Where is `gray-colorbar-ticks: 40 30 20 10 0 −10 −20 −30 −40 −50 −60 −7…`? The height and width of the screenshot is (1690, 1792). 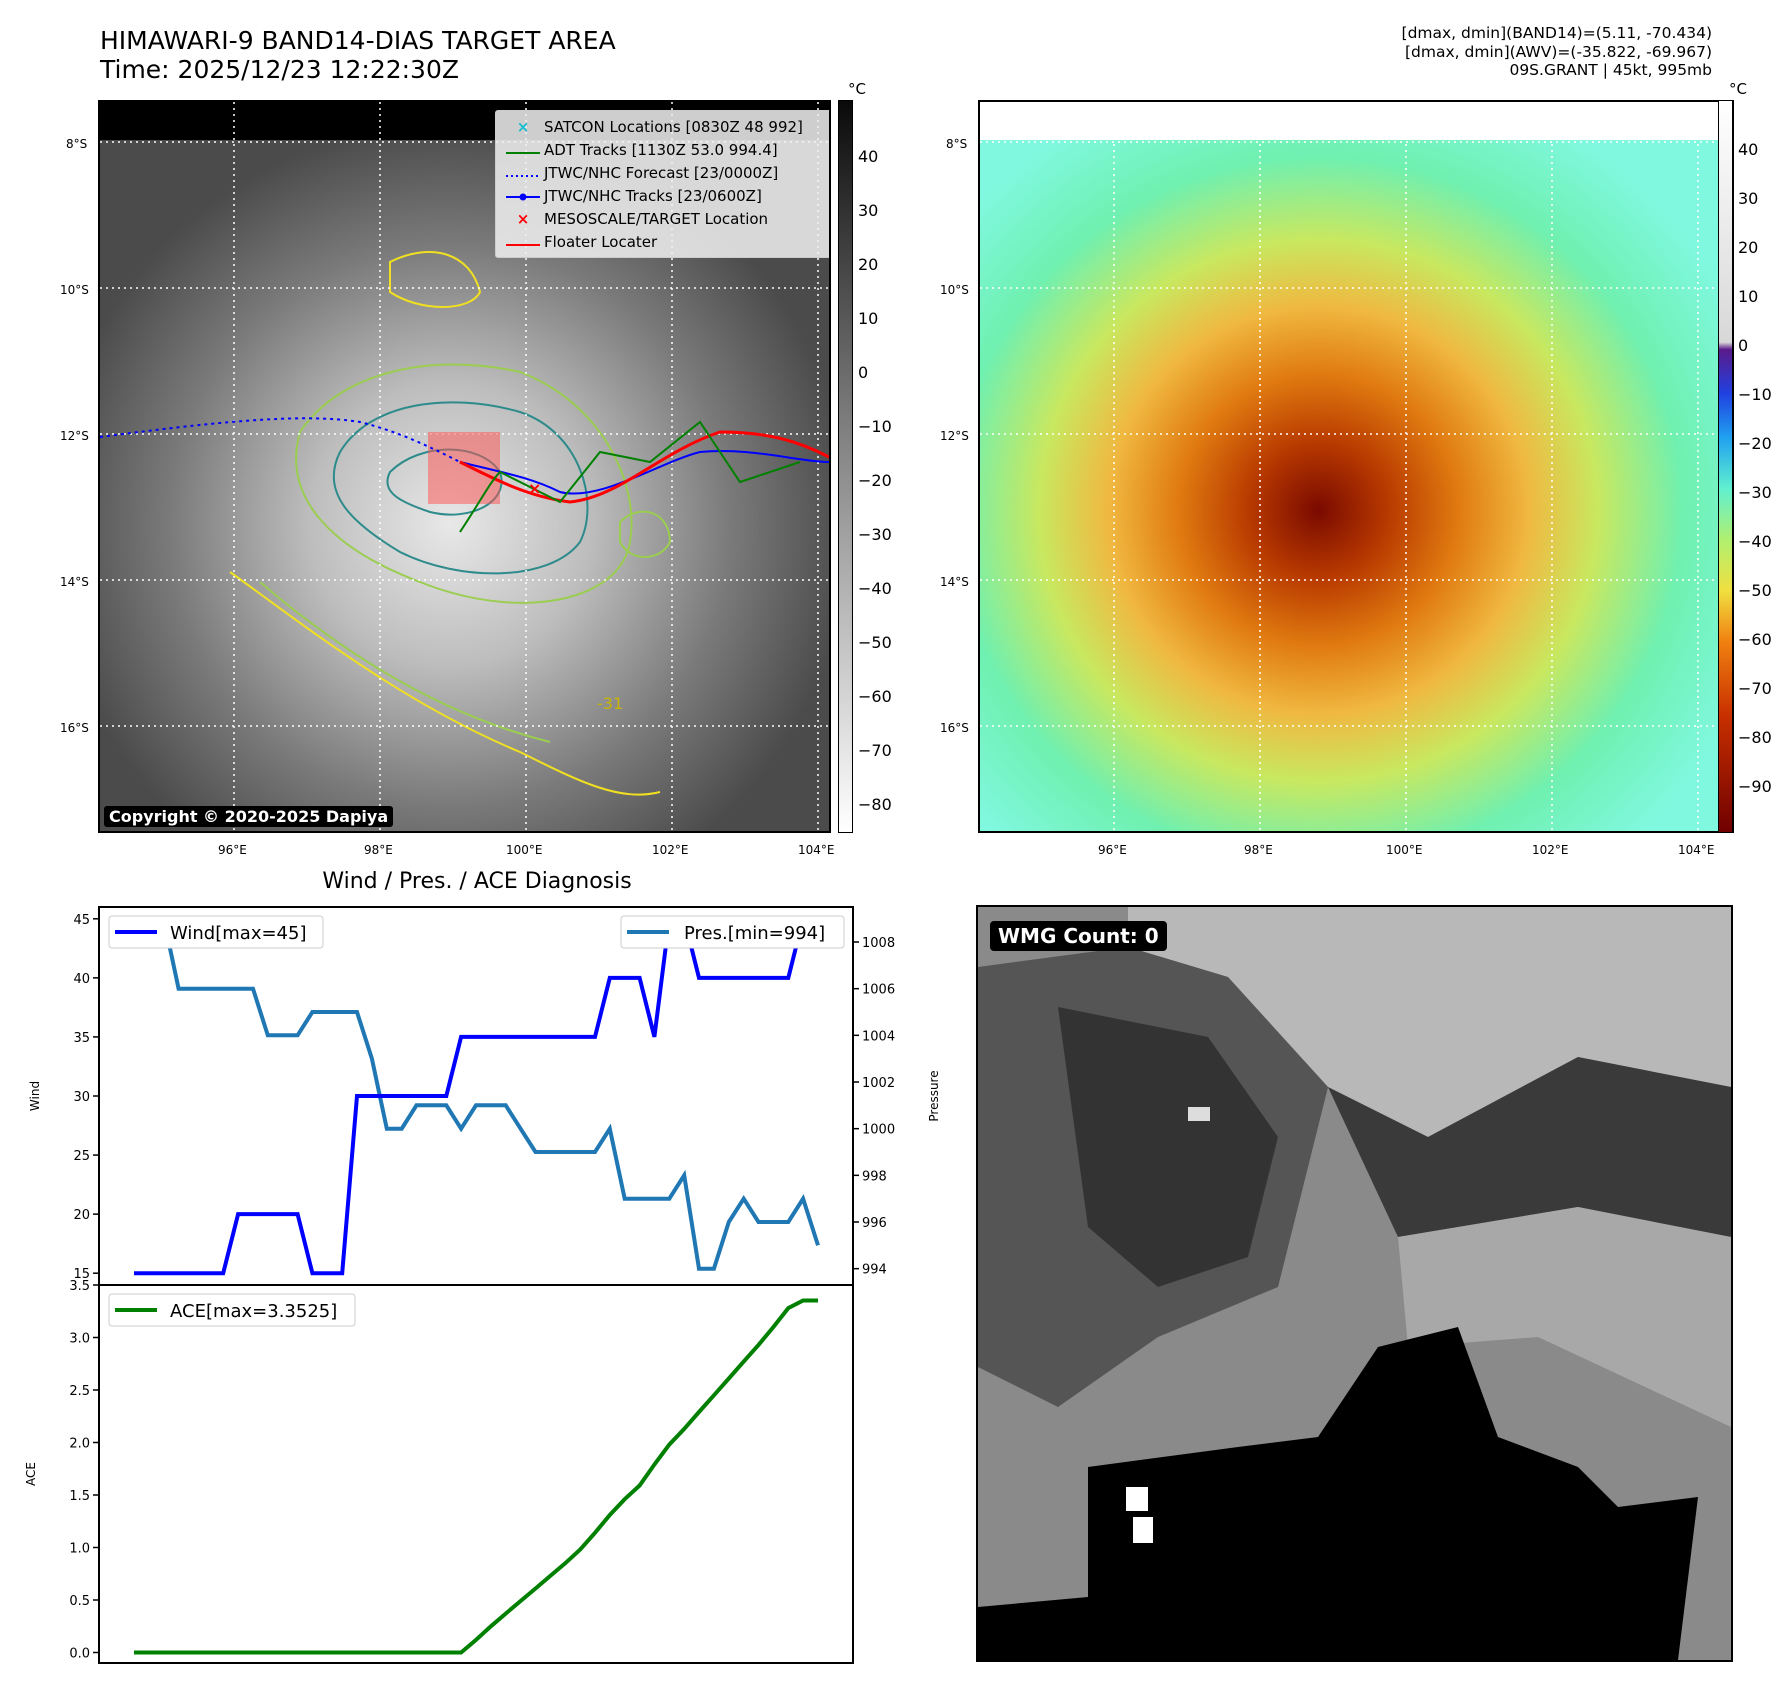 gray-colorbar-ticks: 40 30 20 10 0 −10 −20 −30 −40 −50 −60 −7… is located at coordinates (883, 466).